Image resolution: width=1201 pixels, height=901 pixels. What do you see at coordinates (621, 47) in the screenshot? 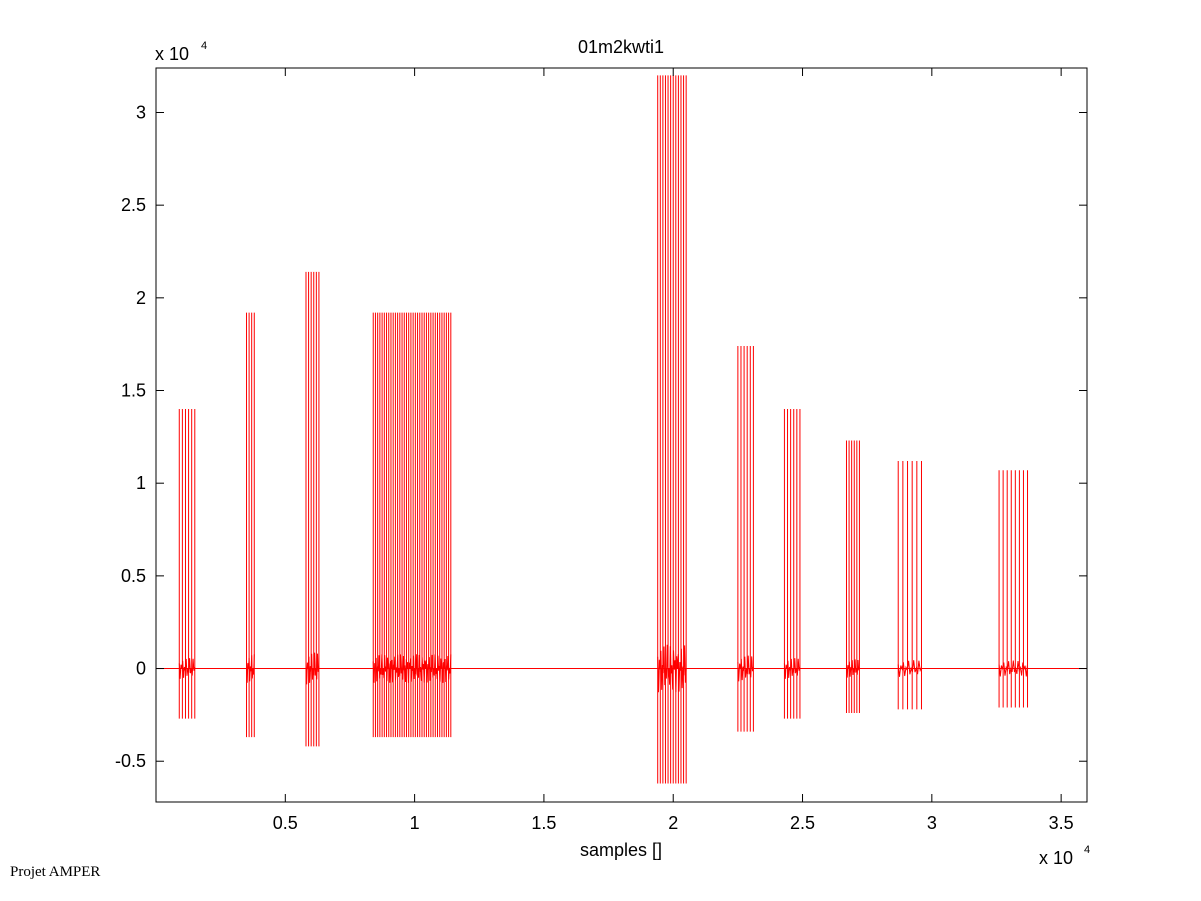
I see `chart-title: 01m2kwti1` at bounding box center [621, 47].